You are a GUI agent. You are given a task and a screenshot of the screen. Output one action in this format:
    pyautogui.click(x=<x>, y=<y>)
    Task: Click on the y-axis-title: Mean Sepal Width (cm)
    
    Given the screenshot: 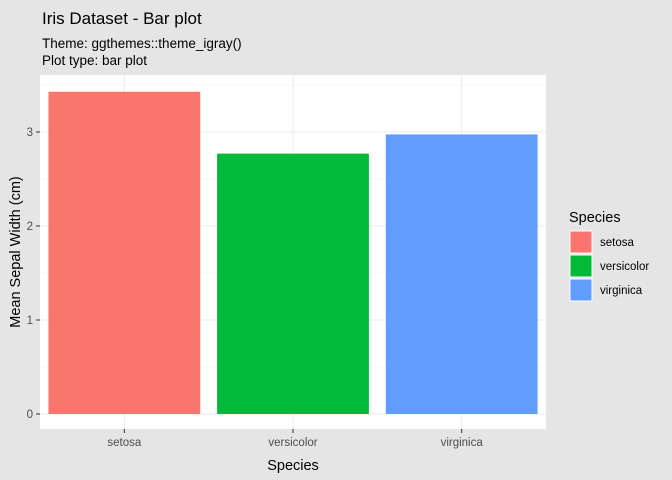 What is the action you would take?
    pyautogui.click(x=16, y=252)
    